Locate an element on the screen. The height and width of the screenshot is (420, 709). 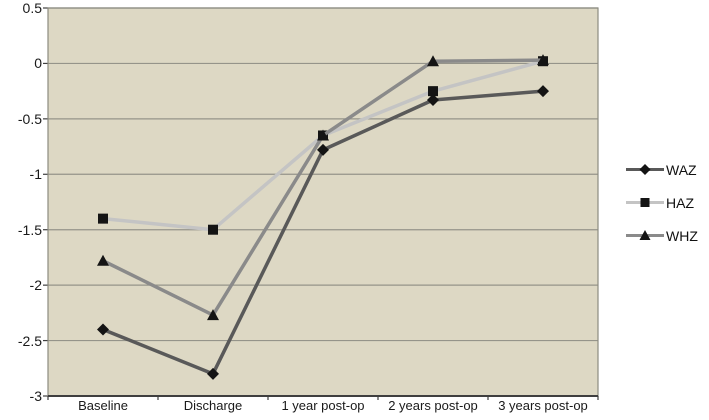
y-axis-tick-label: -1.5 is located at coordinates (29, 229).